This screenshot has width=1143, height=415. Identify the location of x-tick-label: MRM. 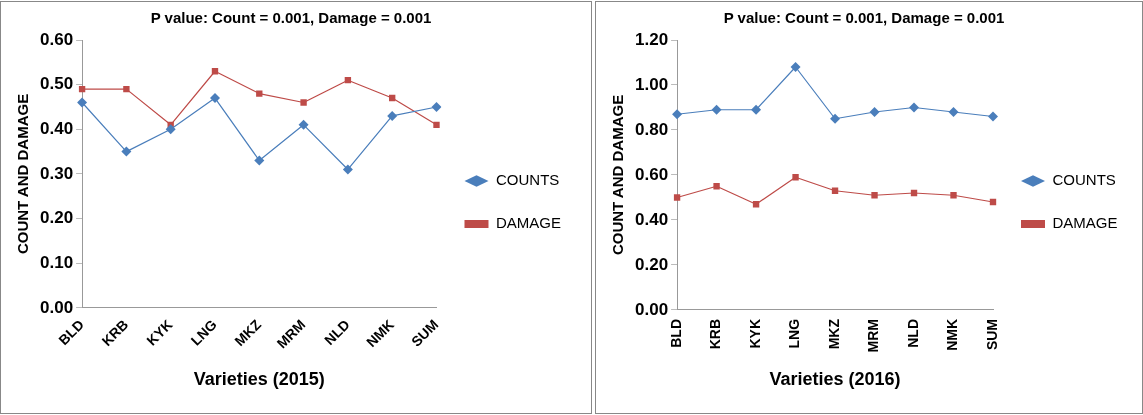
(873, 335).